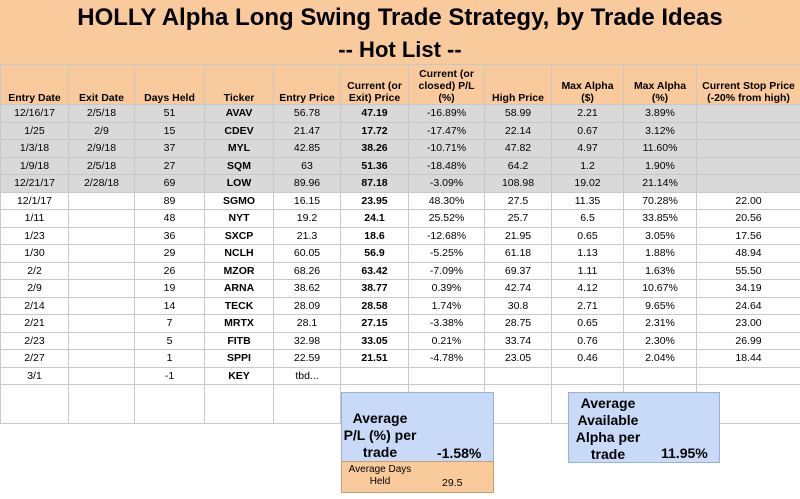 The width and height of the screenshot is (800, 499). What do you see at coordinates (587, 270) in the screenshot?
I see `table-cell: 1.11` at bounding box center [587, 270].